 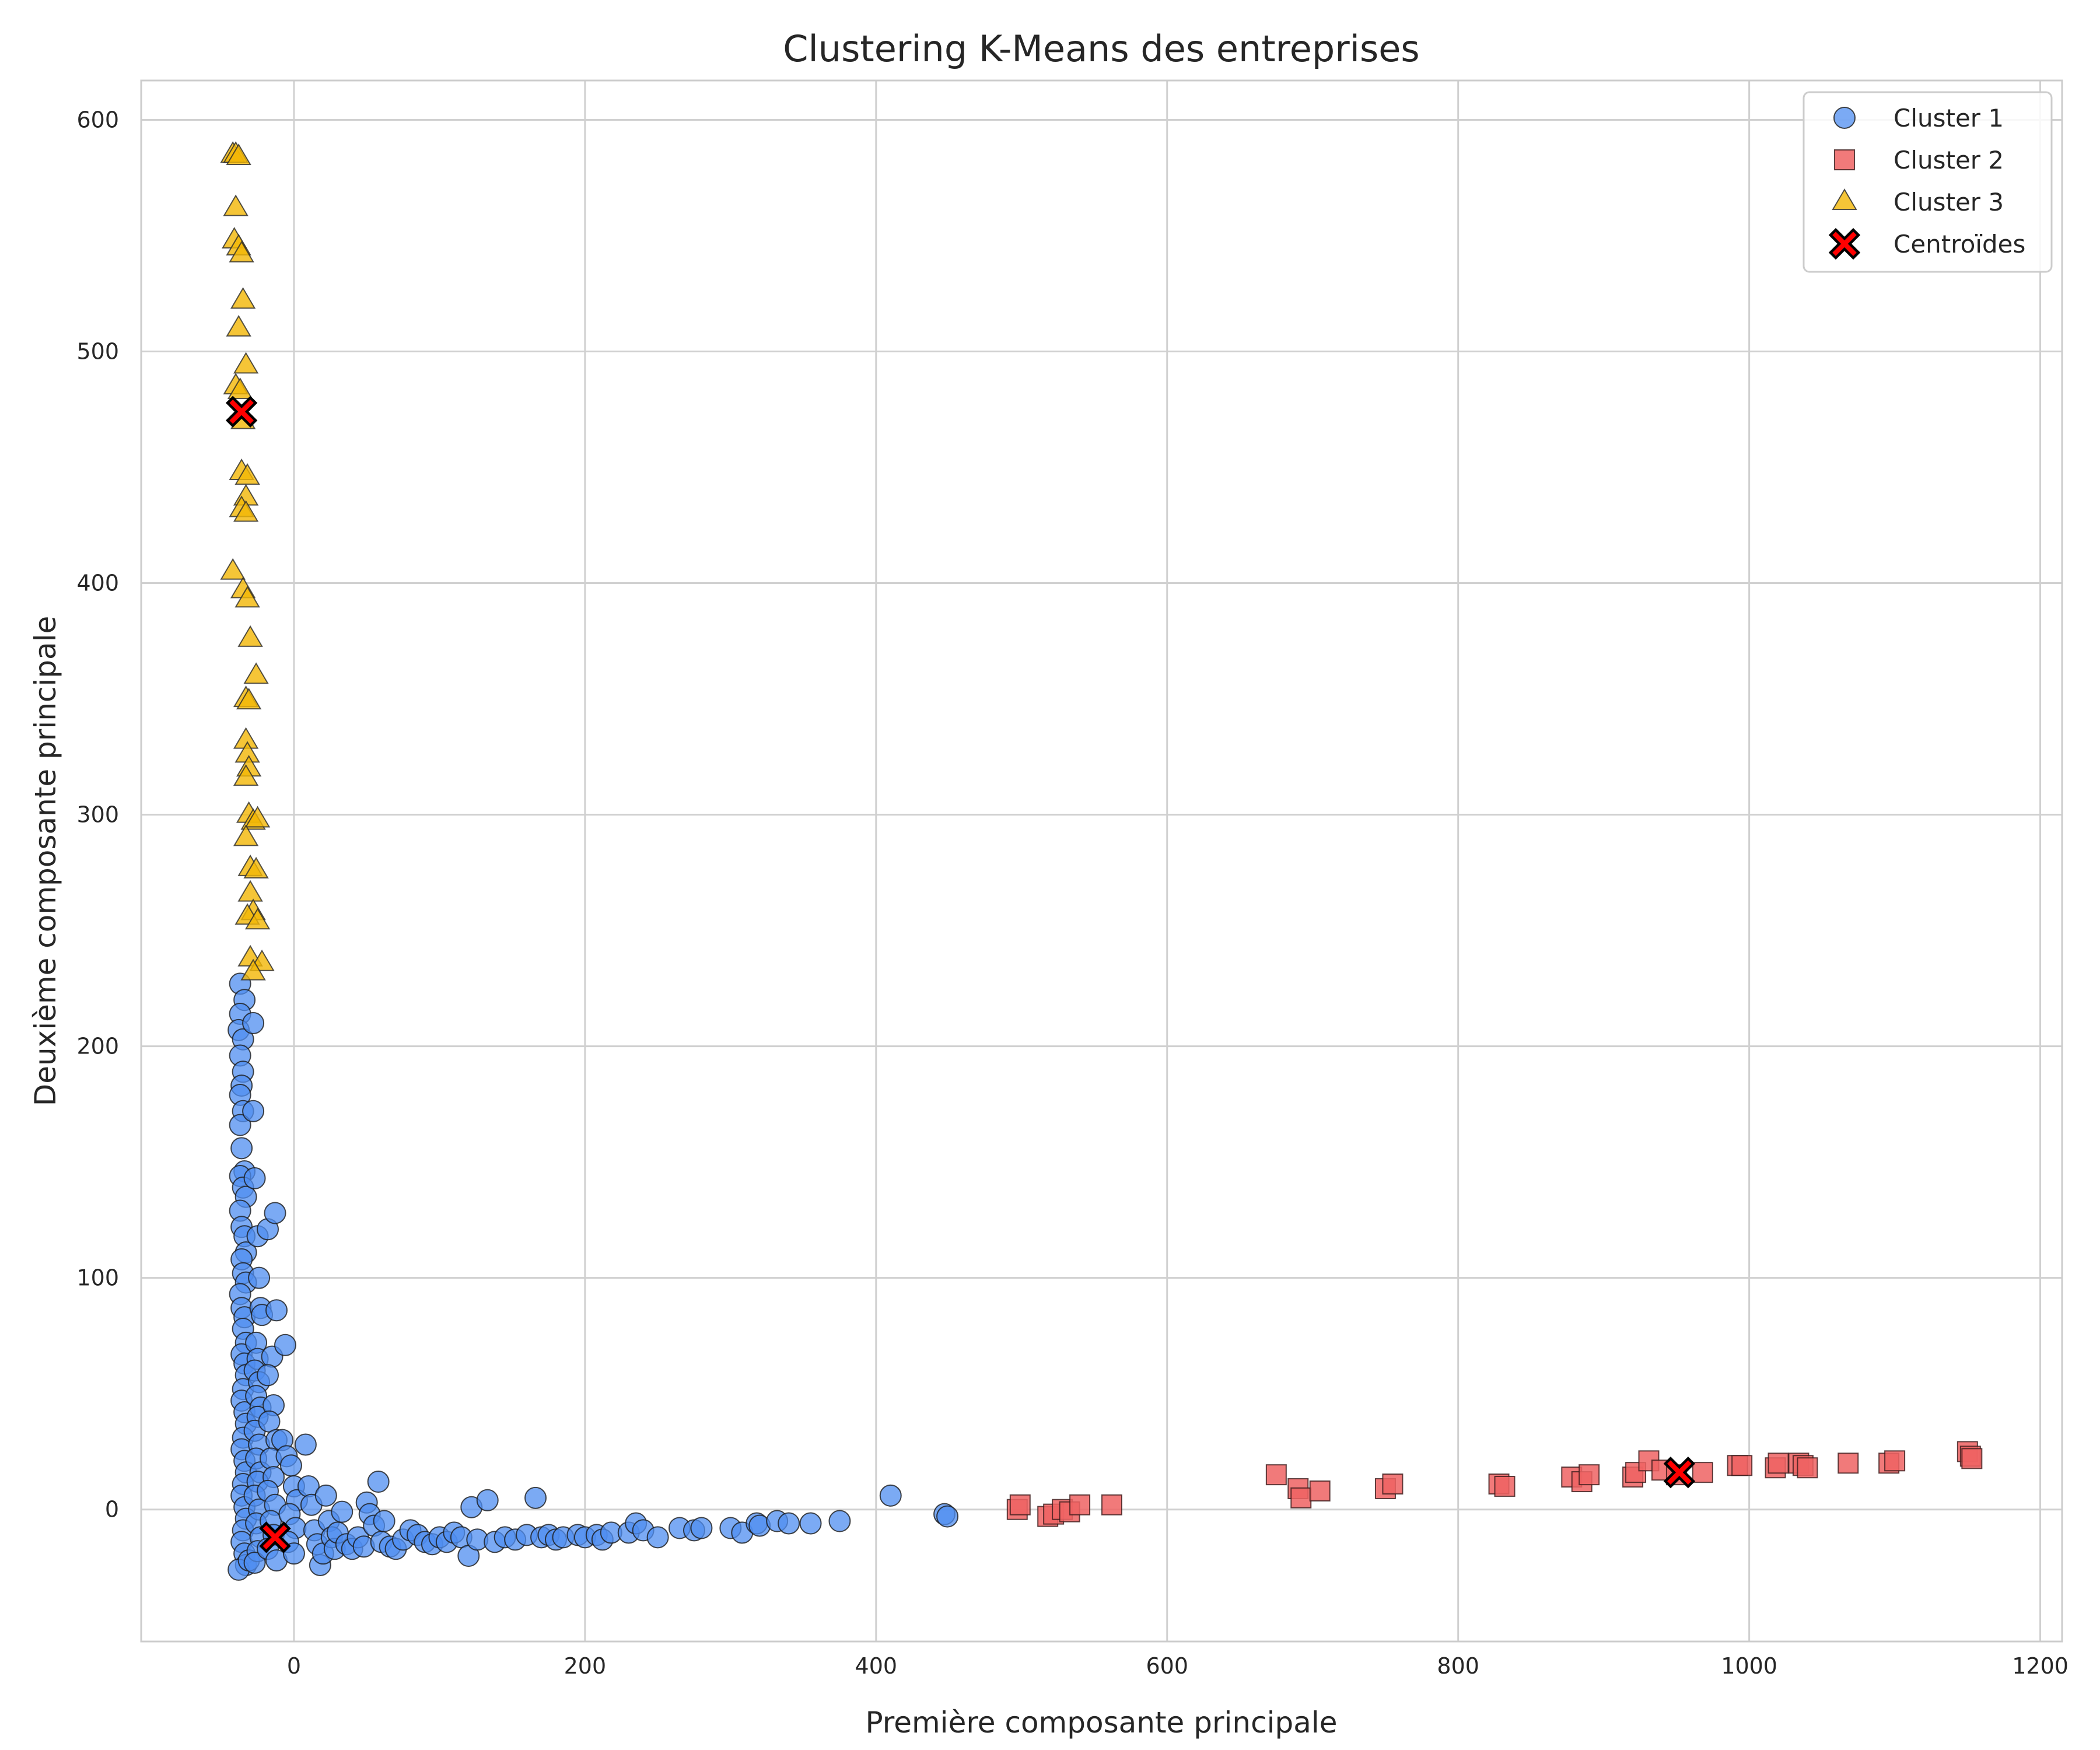 I want to click on legend-label: Cluster 1, so click(x=1949, y=118).